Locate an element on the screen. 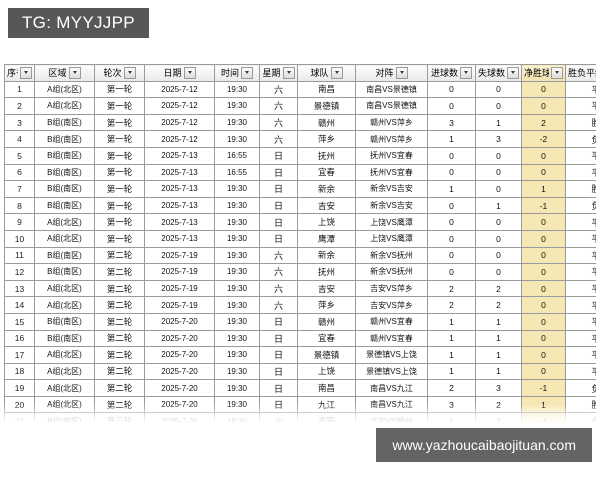 Image resolution: width=600 pixels, height=480 pixels. cell-seq: 5 is located at coordinates (19, 155).